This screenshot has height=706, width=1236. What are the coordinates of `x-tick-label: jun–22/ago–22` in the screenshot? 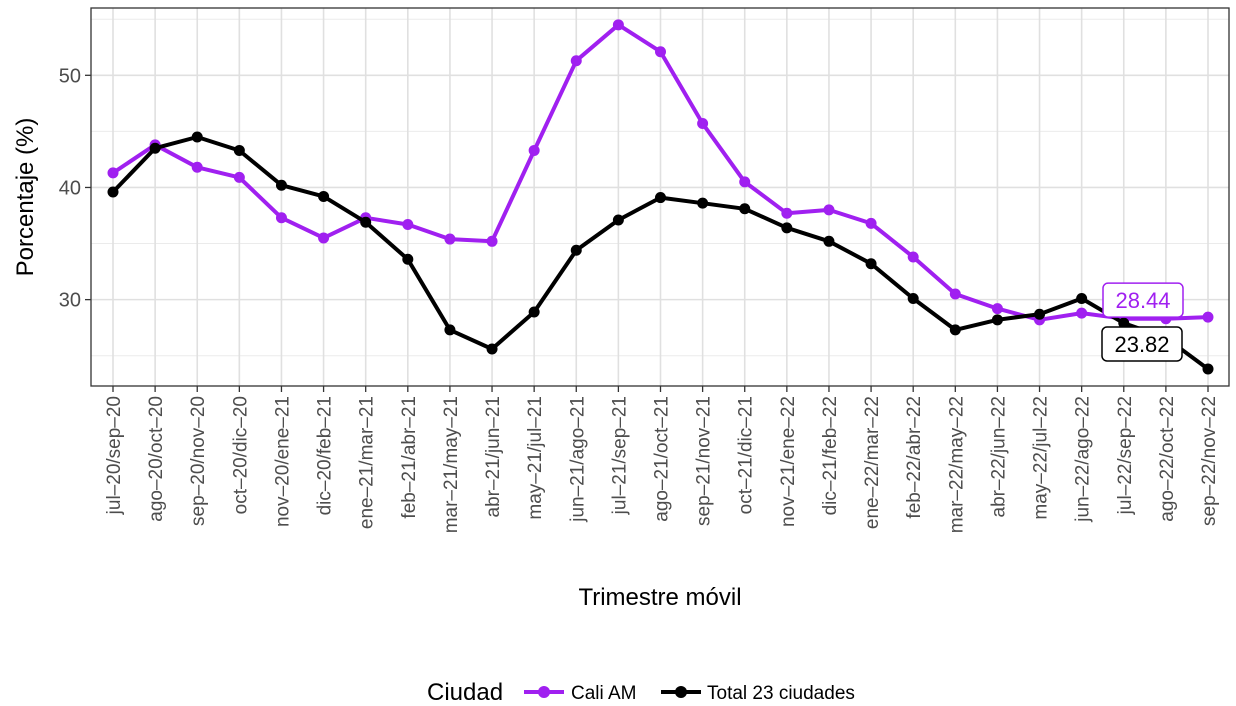 It's located at (1083, 459).